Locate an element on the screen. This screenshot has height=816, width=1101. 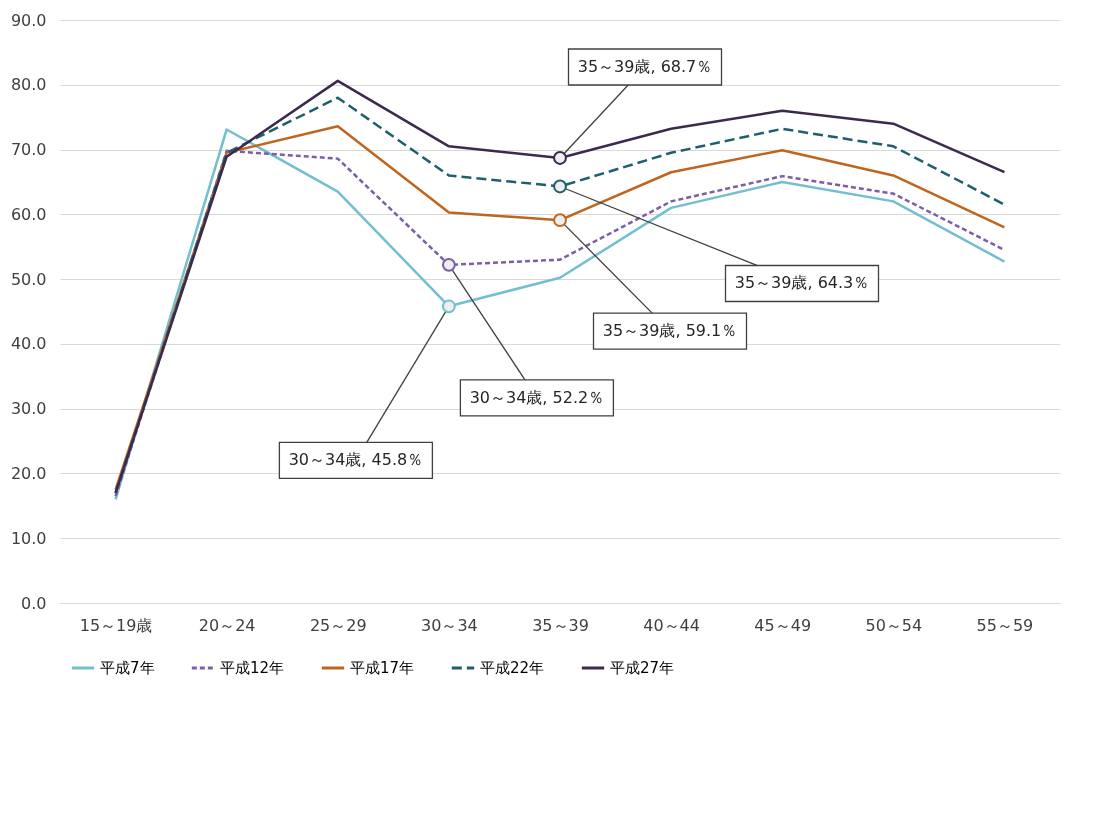
y-tick-label: 50.0 is located at coordinates (28, 279).